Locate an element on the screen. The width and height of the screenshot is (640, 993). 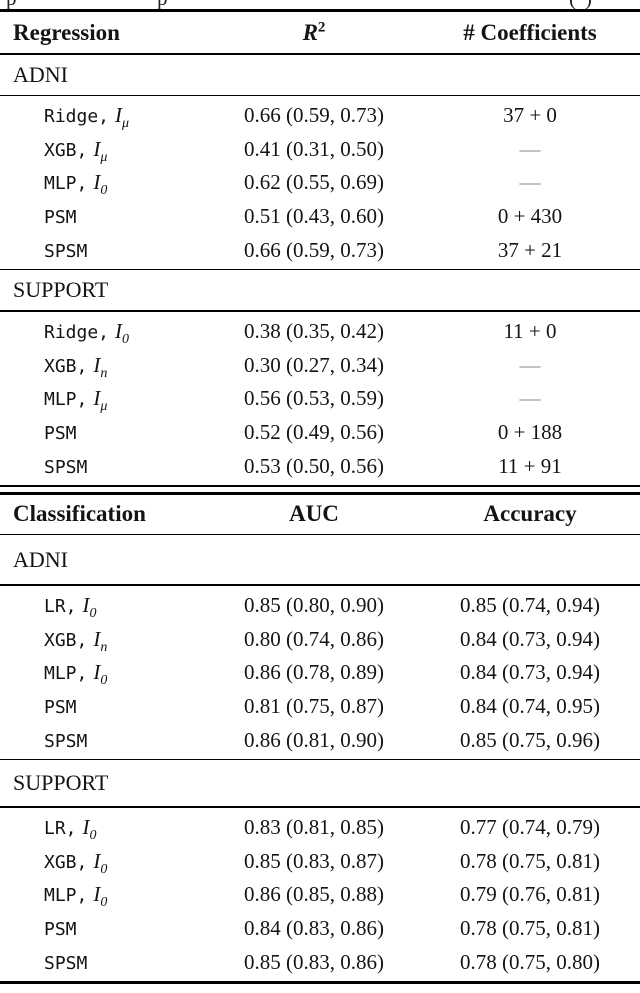
table-row: PSM 0.84 (0.83, 0.86) 0.78 (0.75, 0.81) is located at coordinates (320, 929).